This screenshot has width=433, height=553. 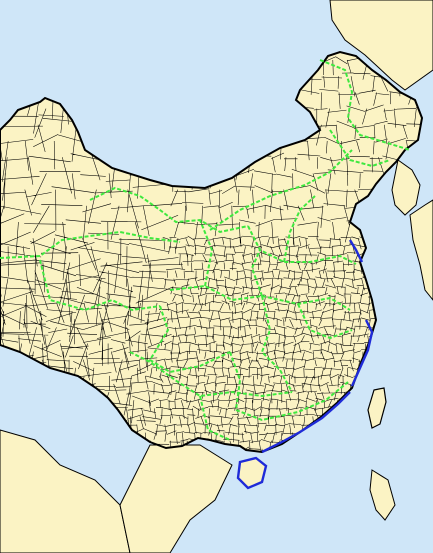 I want to click on southeast-land-bottom, so click(x=65, y=491).